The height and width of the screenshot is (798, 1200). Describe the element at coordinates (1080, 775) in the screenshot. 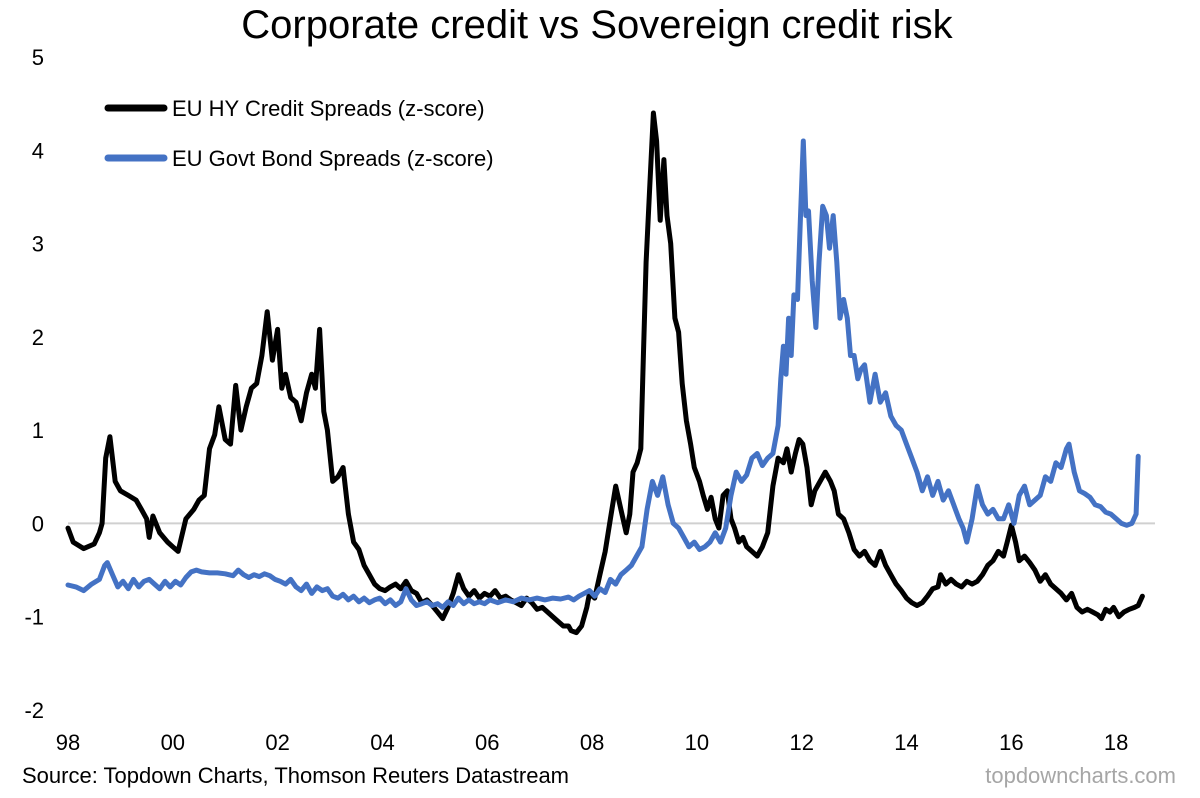

I see `watermark: topdowncharts.com` at that location.